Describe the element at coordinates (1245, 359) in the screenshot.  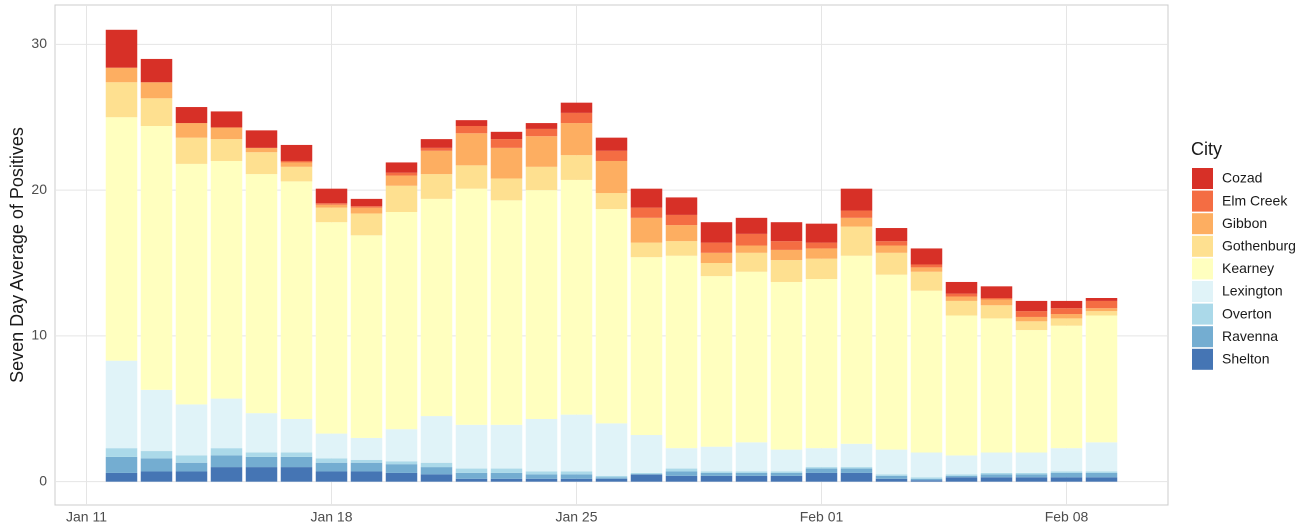
I see `legend-label: Shelton` at that location.